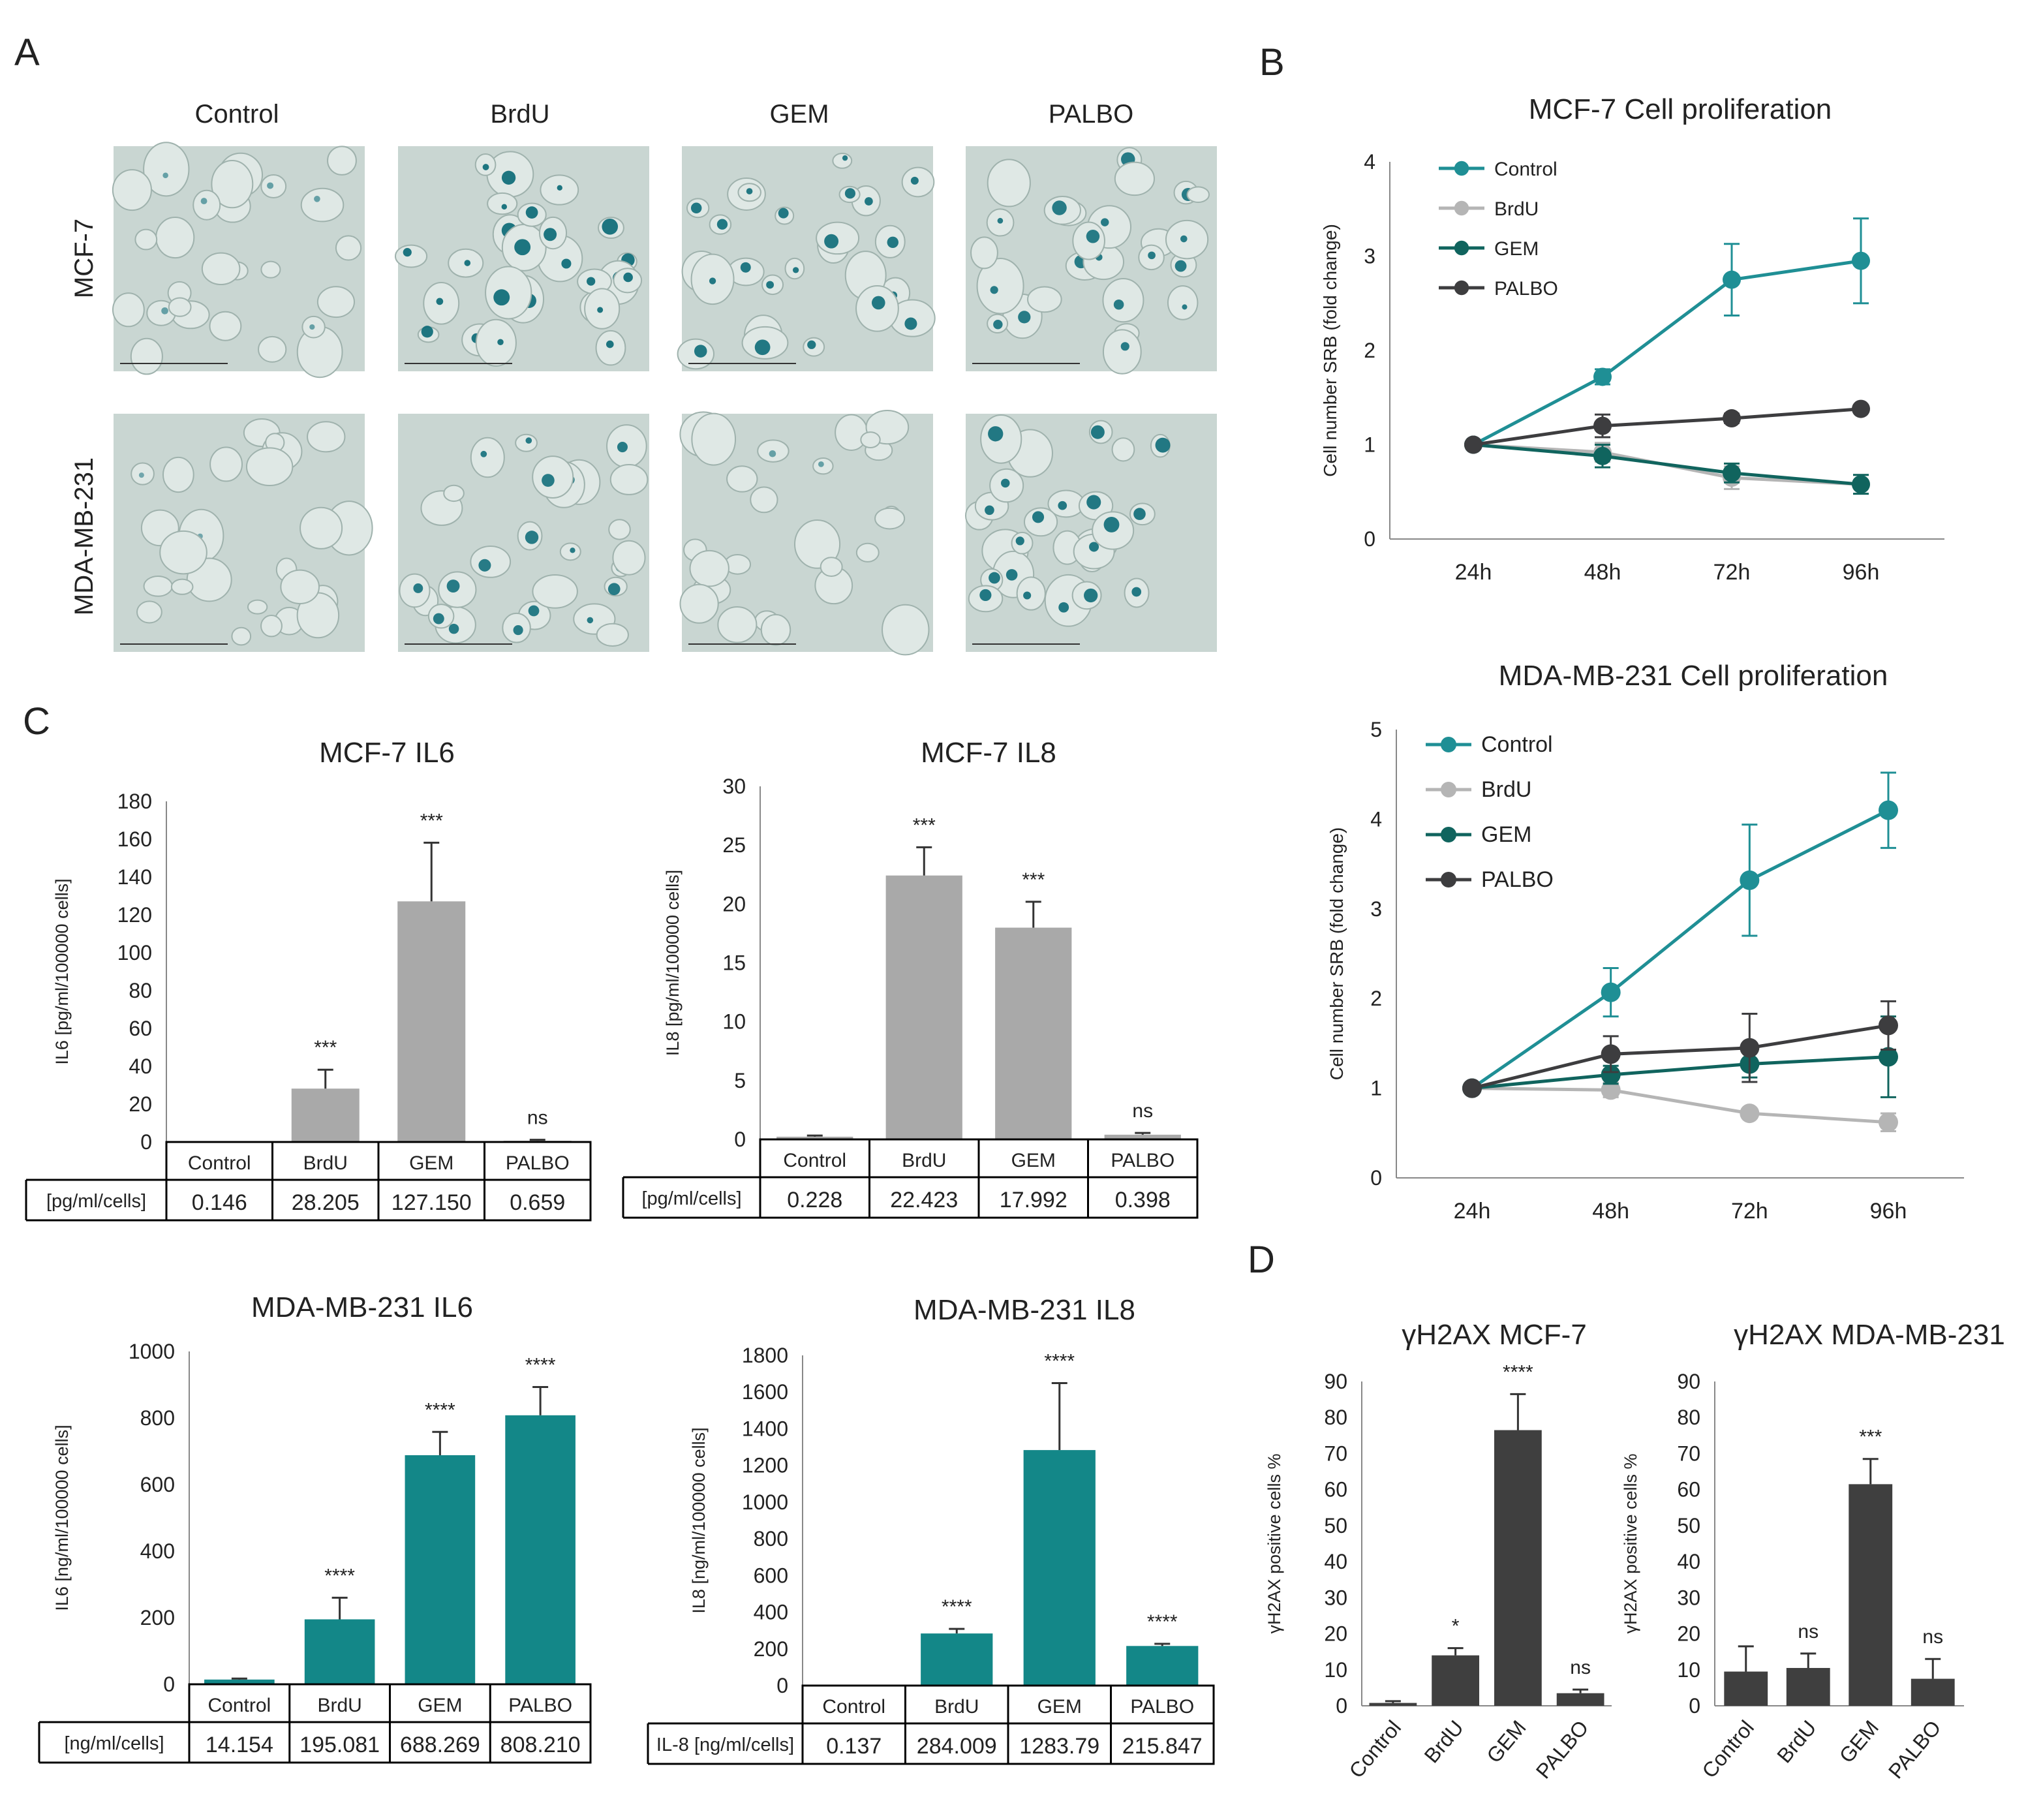  I want to click on table-value: 195.081, so click(339, 1745).